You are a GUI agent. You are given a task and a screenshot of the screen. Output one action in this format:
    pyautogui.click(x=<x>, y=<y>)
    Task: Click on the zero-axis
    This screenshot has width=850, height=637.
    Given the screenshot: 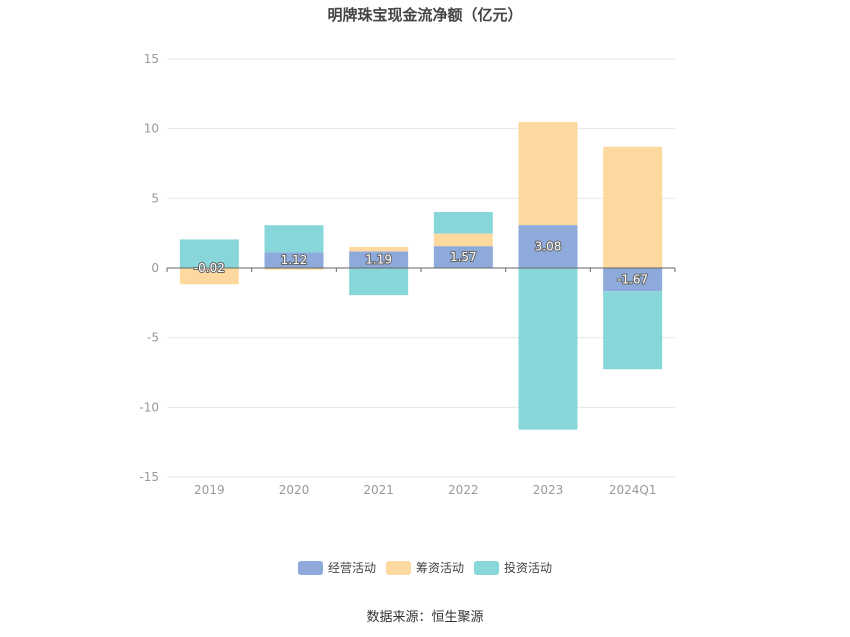 What is the action you would take?
    pyautogui.click(x=421, y=269)
    